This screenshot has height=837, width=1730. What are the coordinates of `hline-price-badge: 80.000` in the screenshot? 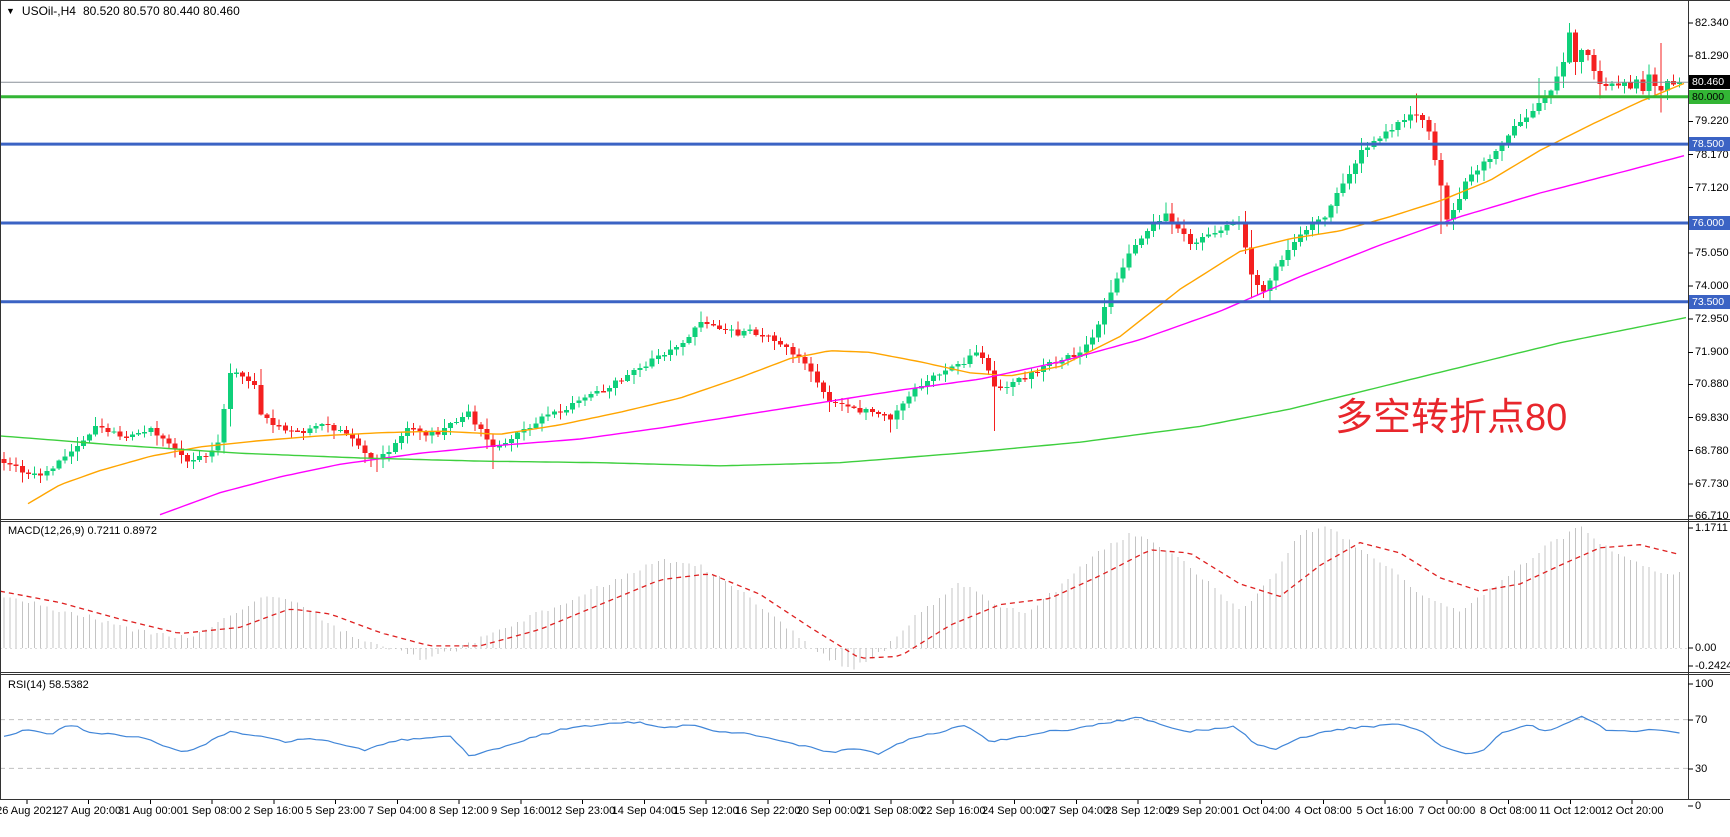 It's located at (1709, 96).